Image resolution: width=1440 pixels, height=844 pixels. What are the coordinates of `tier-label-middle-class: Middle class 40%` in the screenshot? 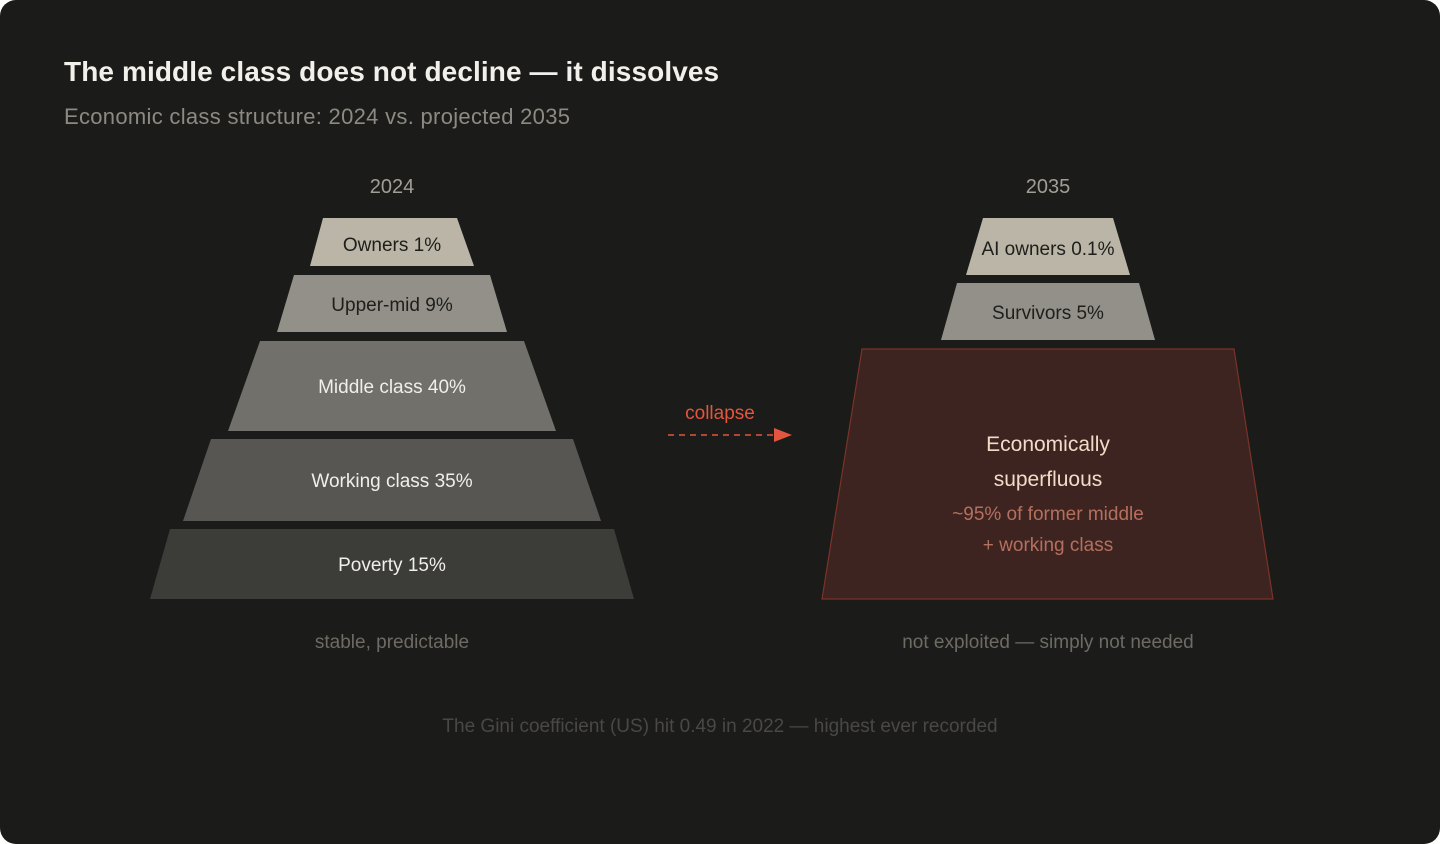 It's located at (392, 387).